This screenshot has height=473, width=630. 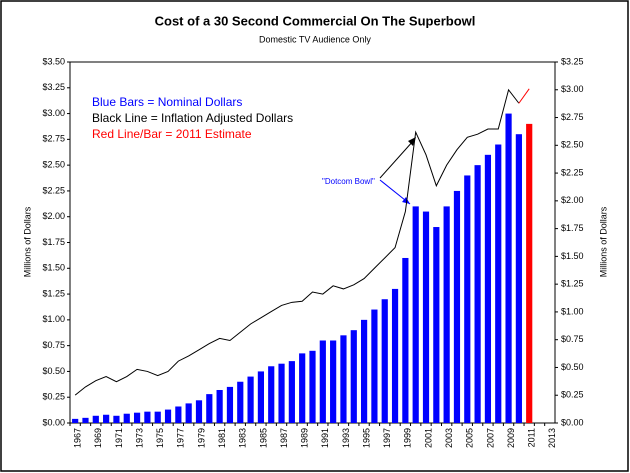 What do you see at coordinates (532, 437) in the screenshot?
I see `x-tick-label: 2011` at bounding box center [532, 437].